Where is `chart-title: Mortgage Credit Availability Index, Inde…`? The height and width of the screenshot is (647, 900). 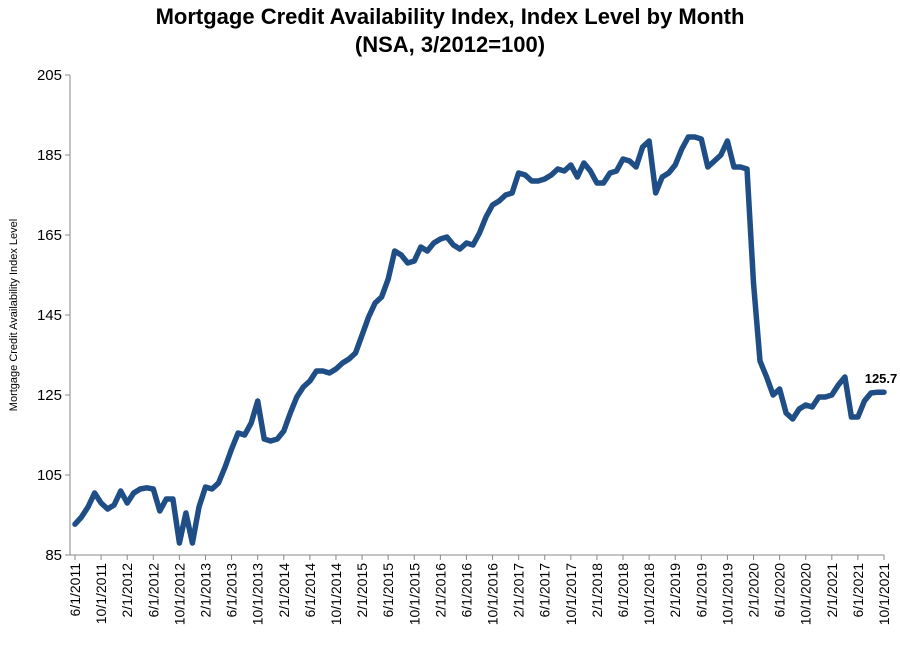 chart-title: Mortgage Credit Availability Index, Inde… is located at coordinates (450, 16).